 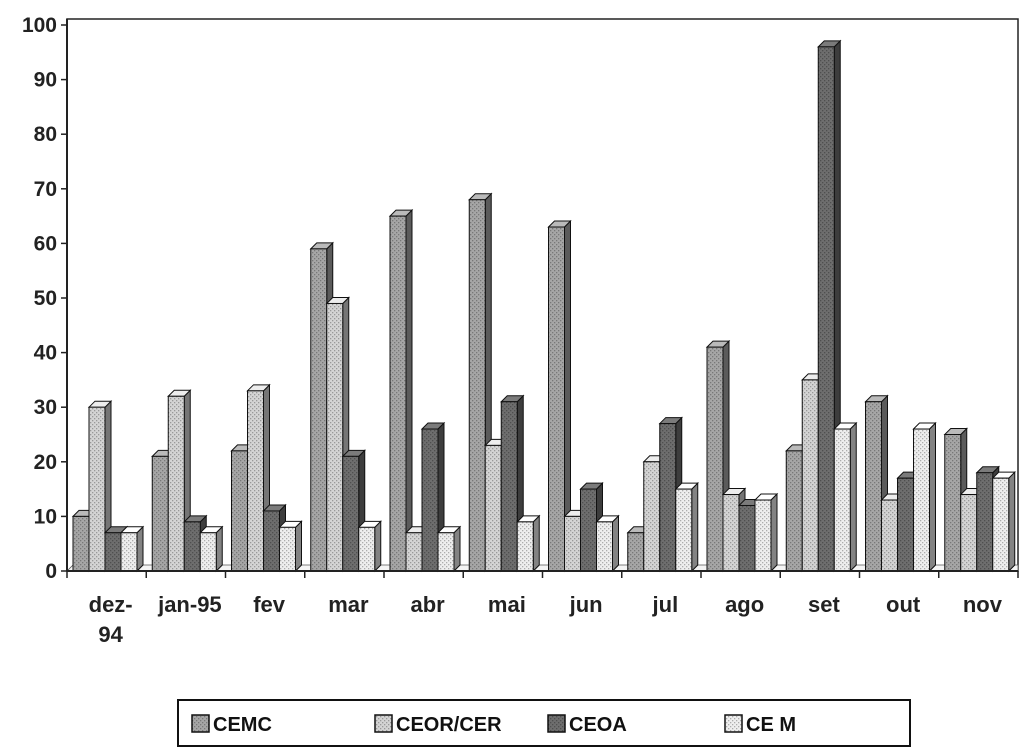 I want to click on x-tick-label: ago, so click(x=744, y=604).